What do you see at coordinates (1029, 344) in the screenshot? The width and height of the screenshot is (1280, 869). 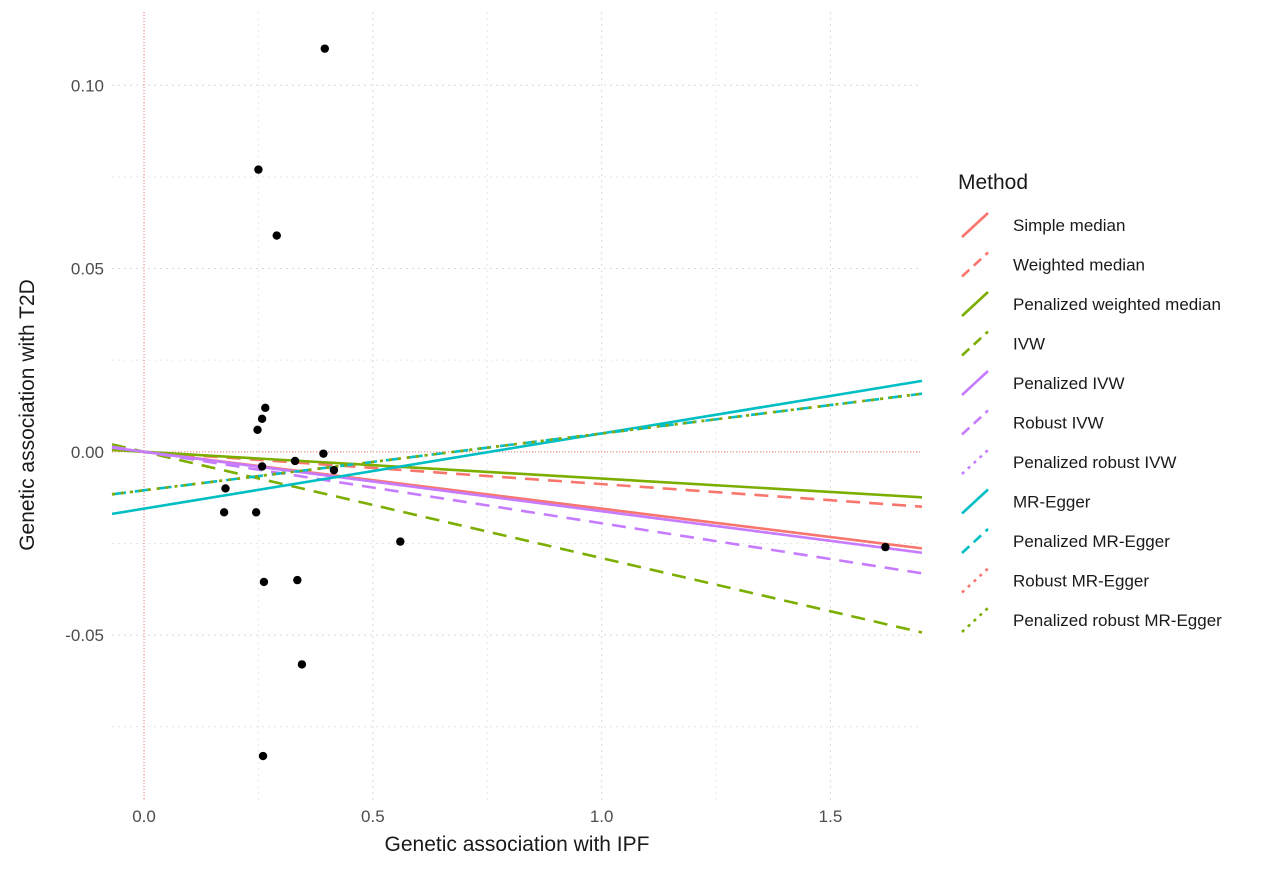 I see `legend-label: IVW` at bounding box center [1029, 344].